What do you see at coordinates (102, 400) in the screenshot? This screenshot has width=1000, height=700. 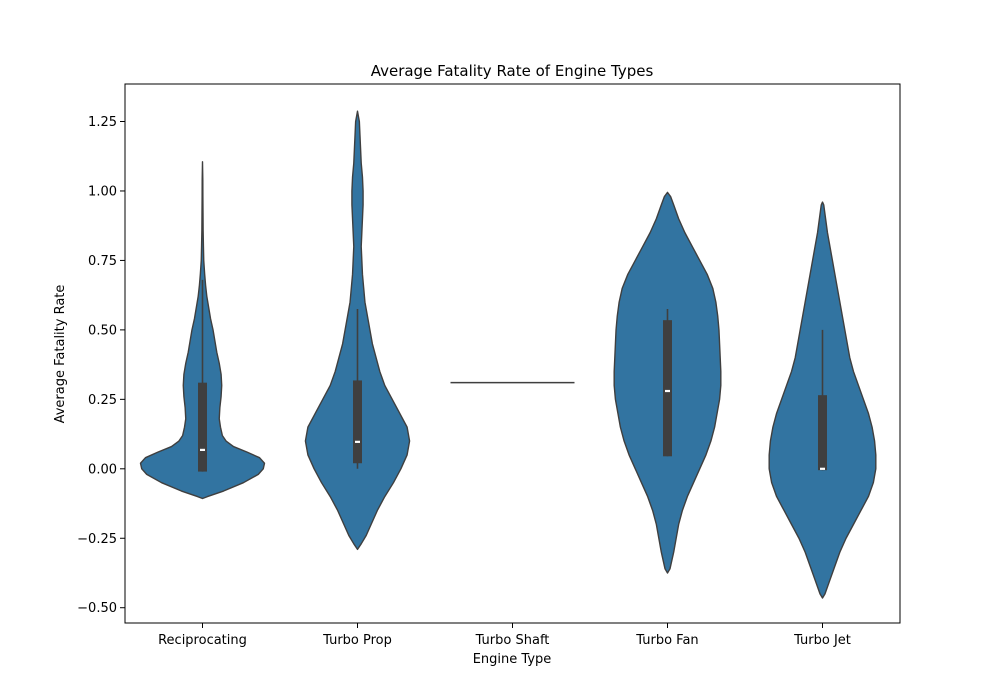 I see `y-tick-label: 0.25` at bounding box center [102, 400].